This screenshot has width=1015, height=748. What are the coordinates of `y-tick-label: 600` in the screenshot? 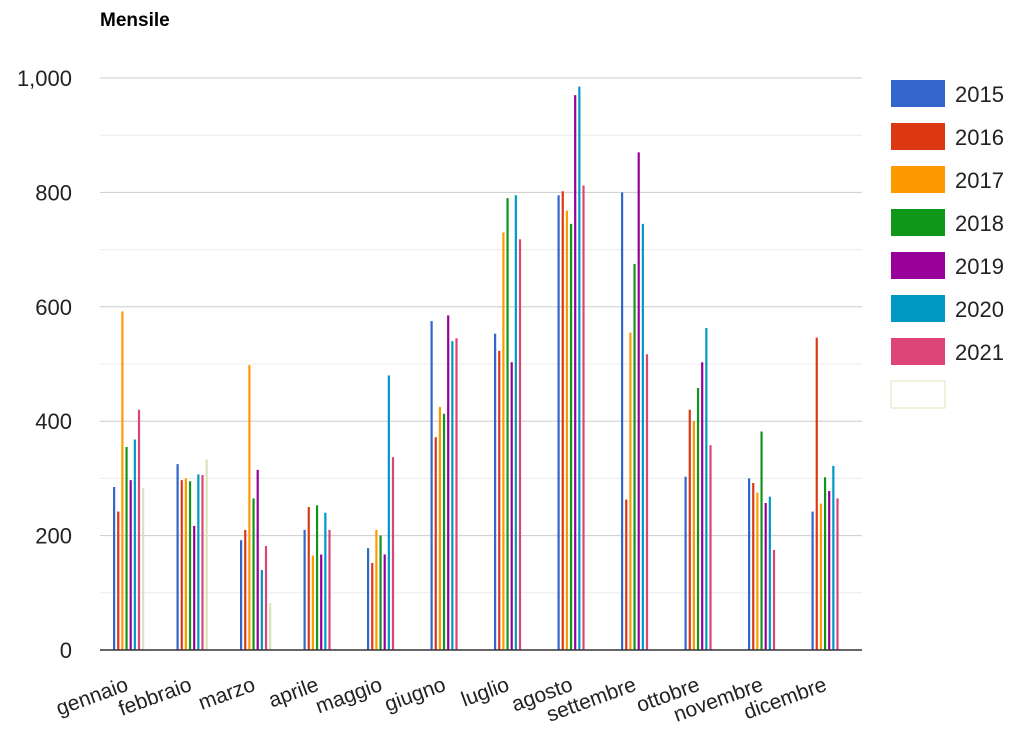 It's located at (53, 307).